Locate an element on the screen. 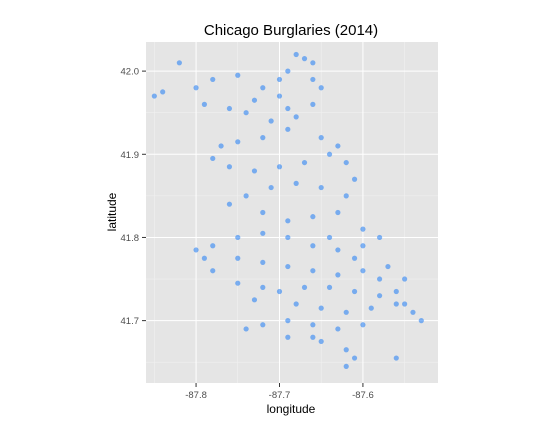  y-axis-title: latitude is located at coordinates (112, 211).